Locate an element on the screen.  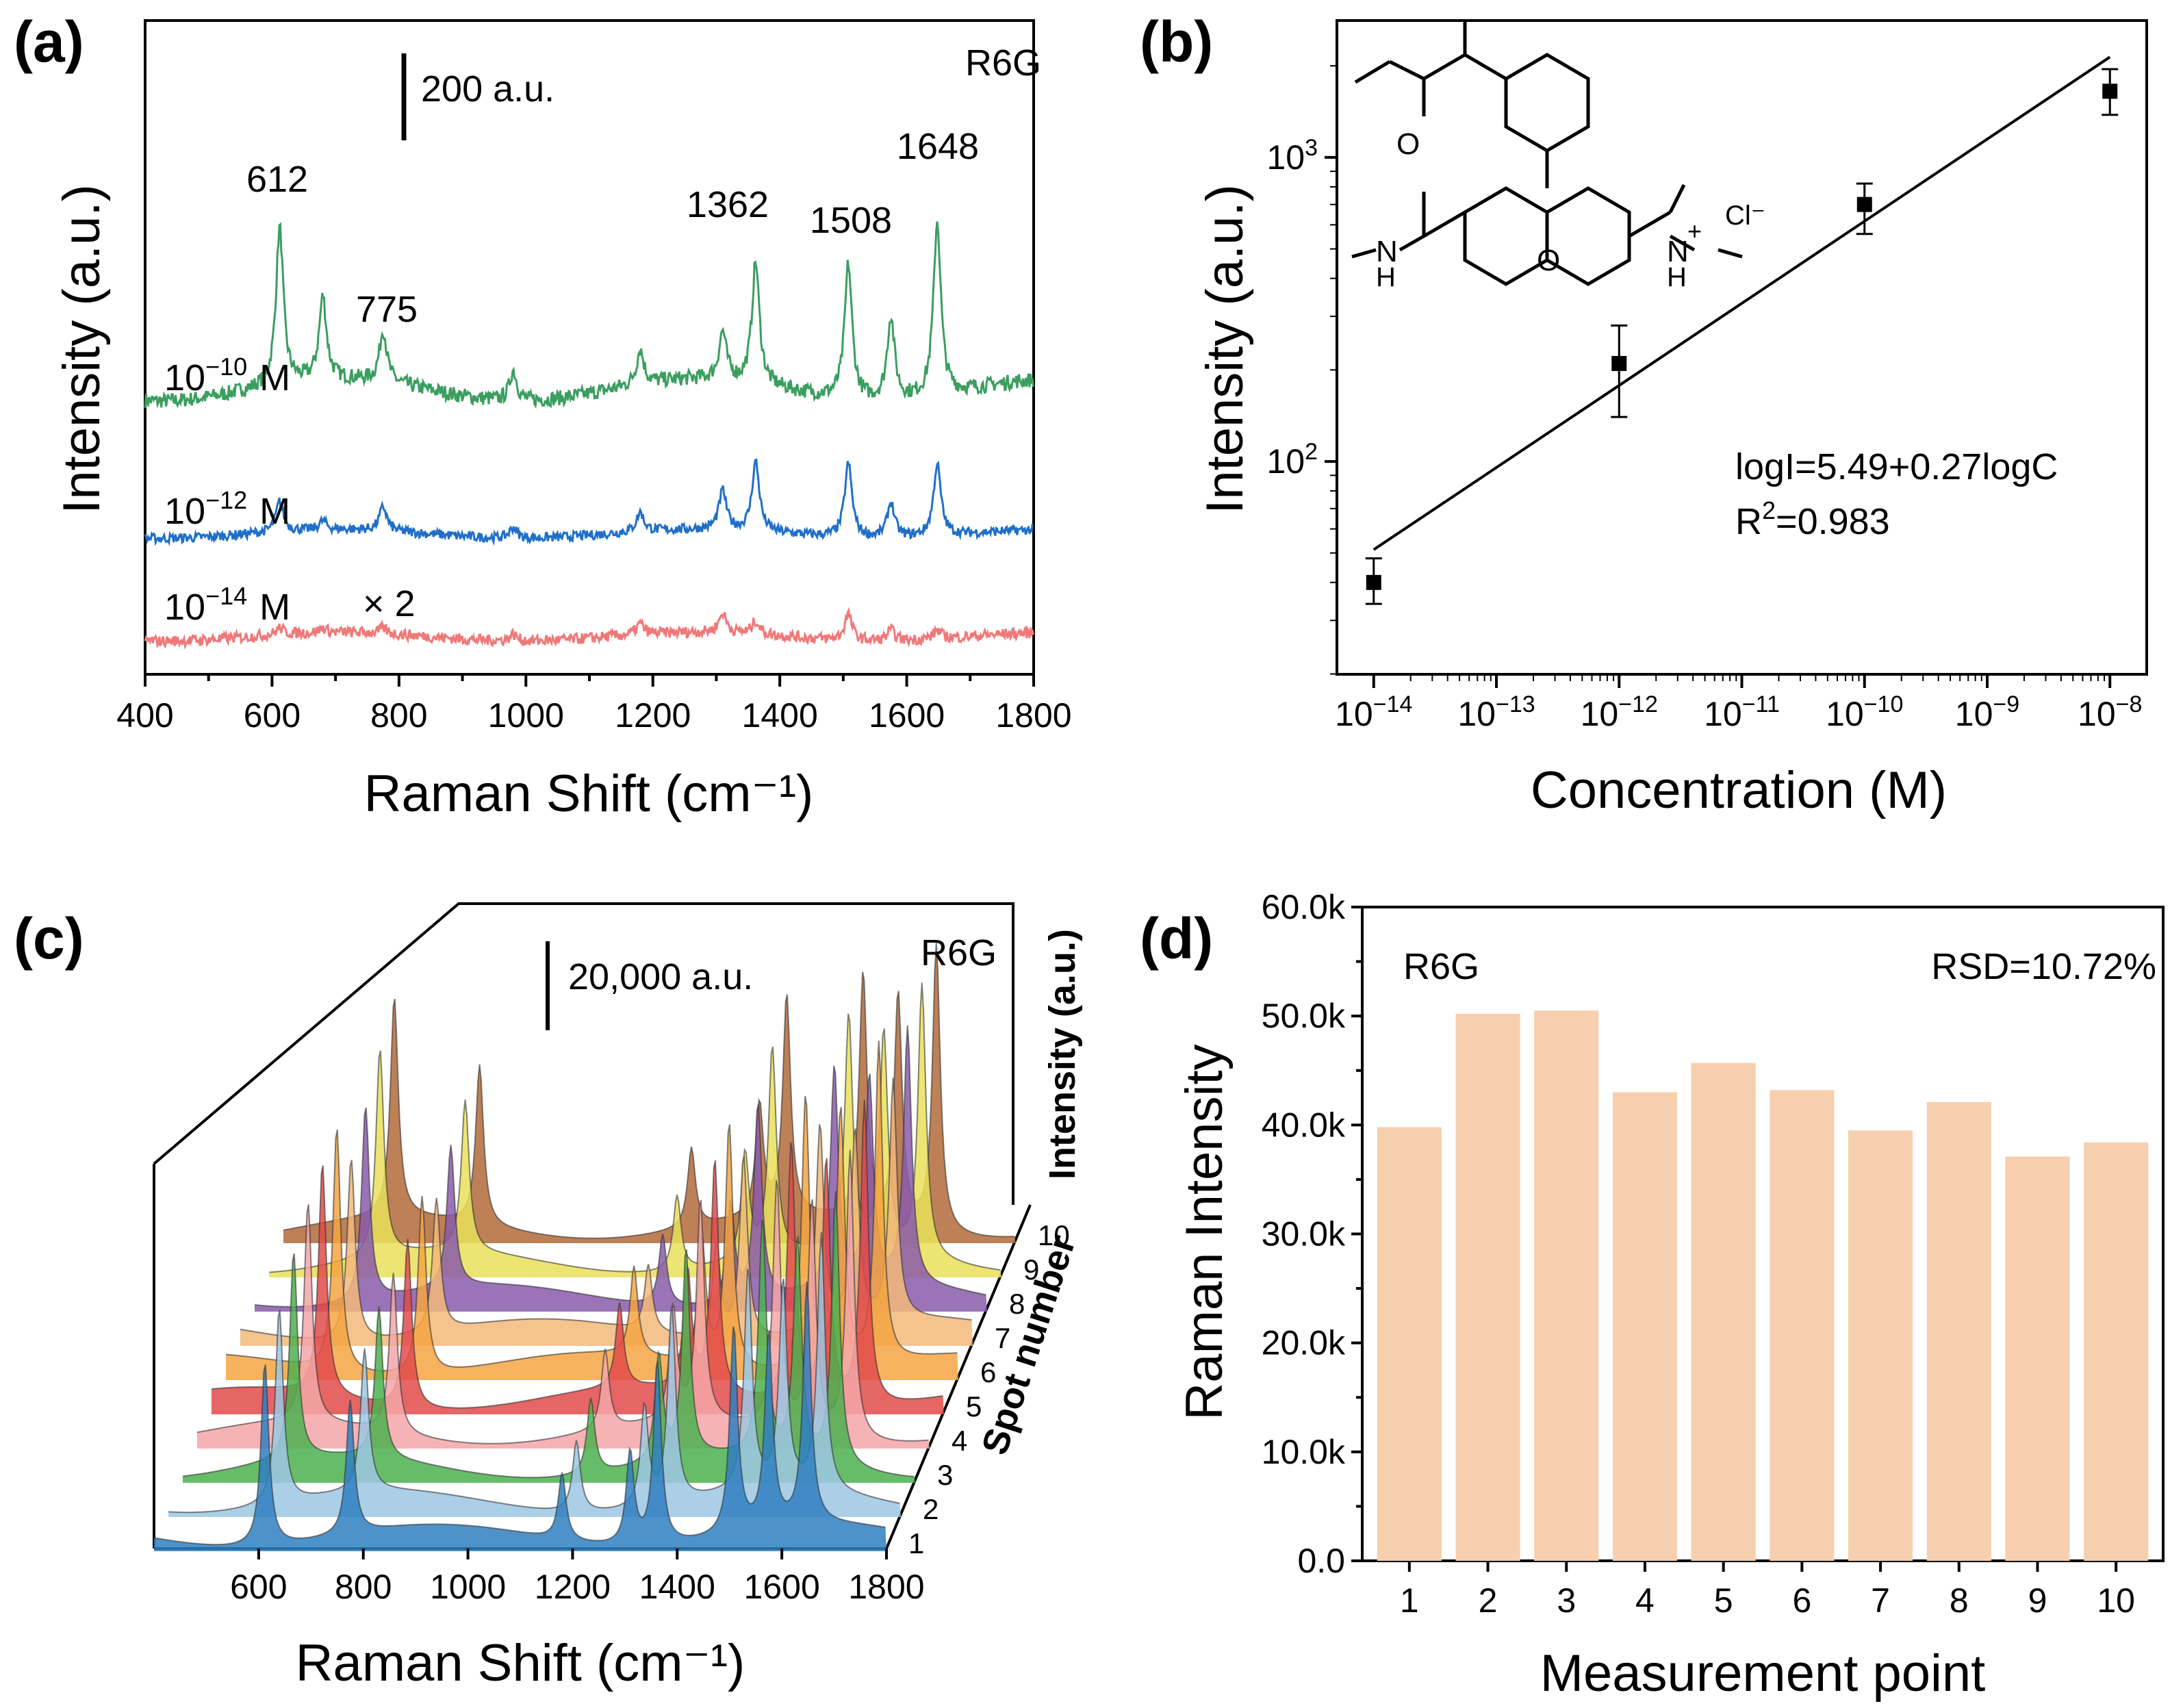
peak-label-775: 775 is located at coordinates (387, 309).